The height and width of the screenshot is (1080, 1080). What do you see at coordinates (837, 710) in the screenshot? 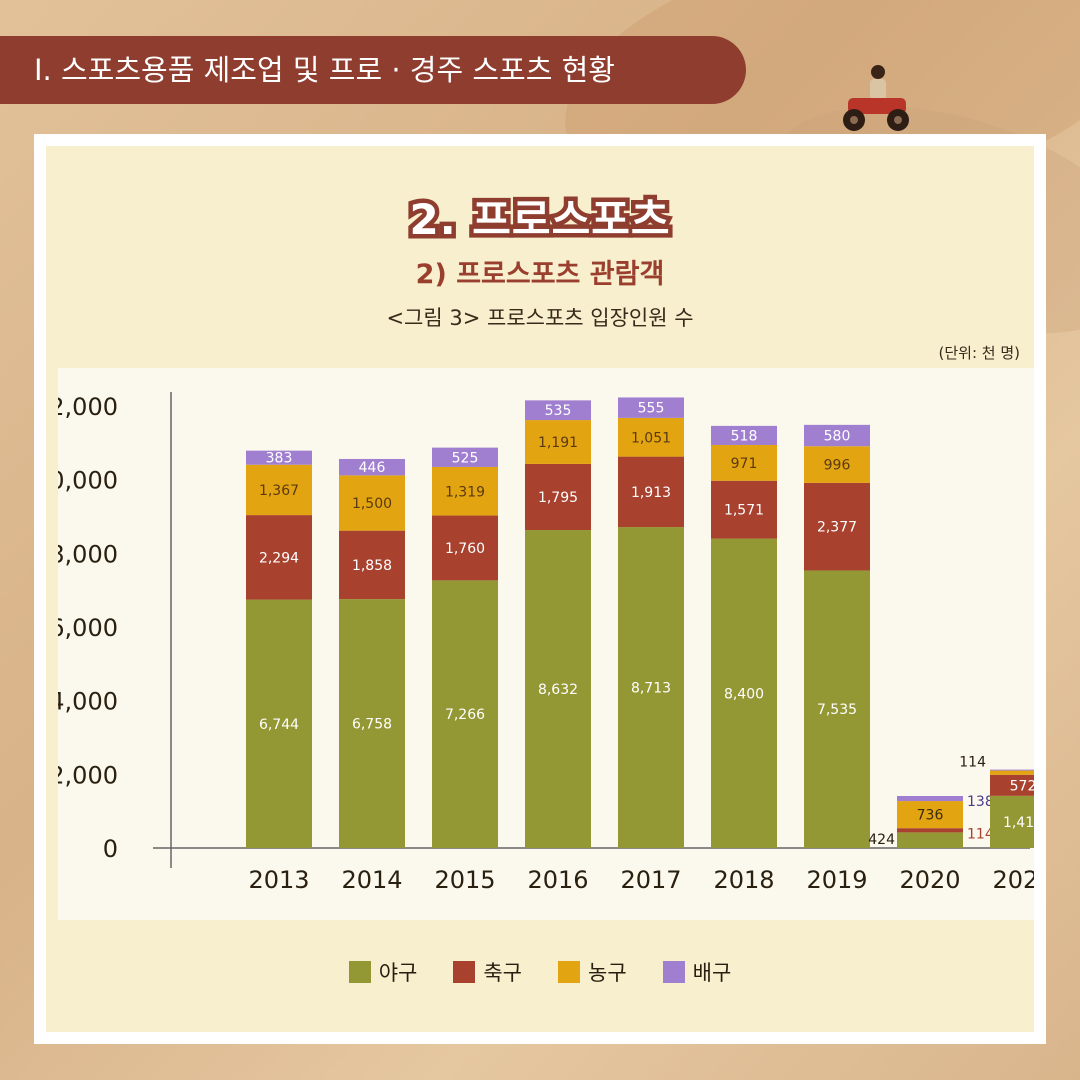
I see `data-label-baseball: 7,535` at bounding box center [837, 710].